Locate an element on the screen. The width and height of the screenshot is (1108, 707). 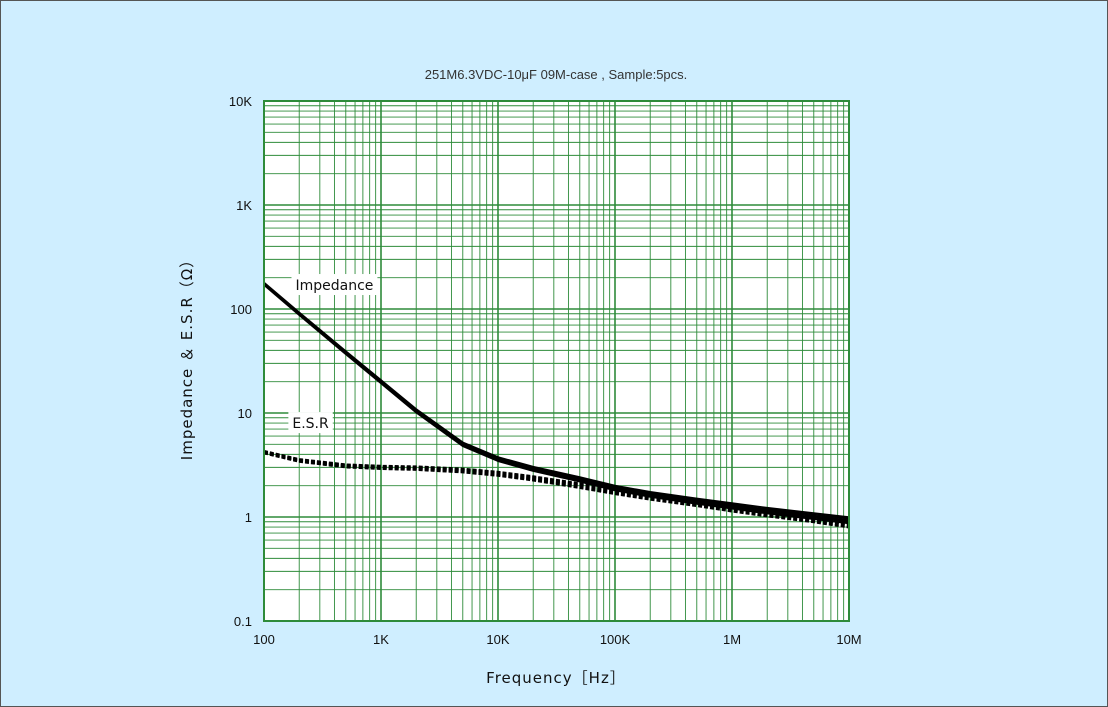
y-tick-labels: 0.1 1 10 100 1K 10K is located at coordinates (240, 361).